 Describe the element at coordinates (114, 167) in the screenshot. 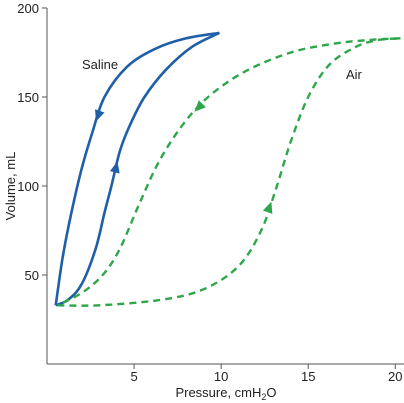

I see `saline-inflation-arrow` at that location.